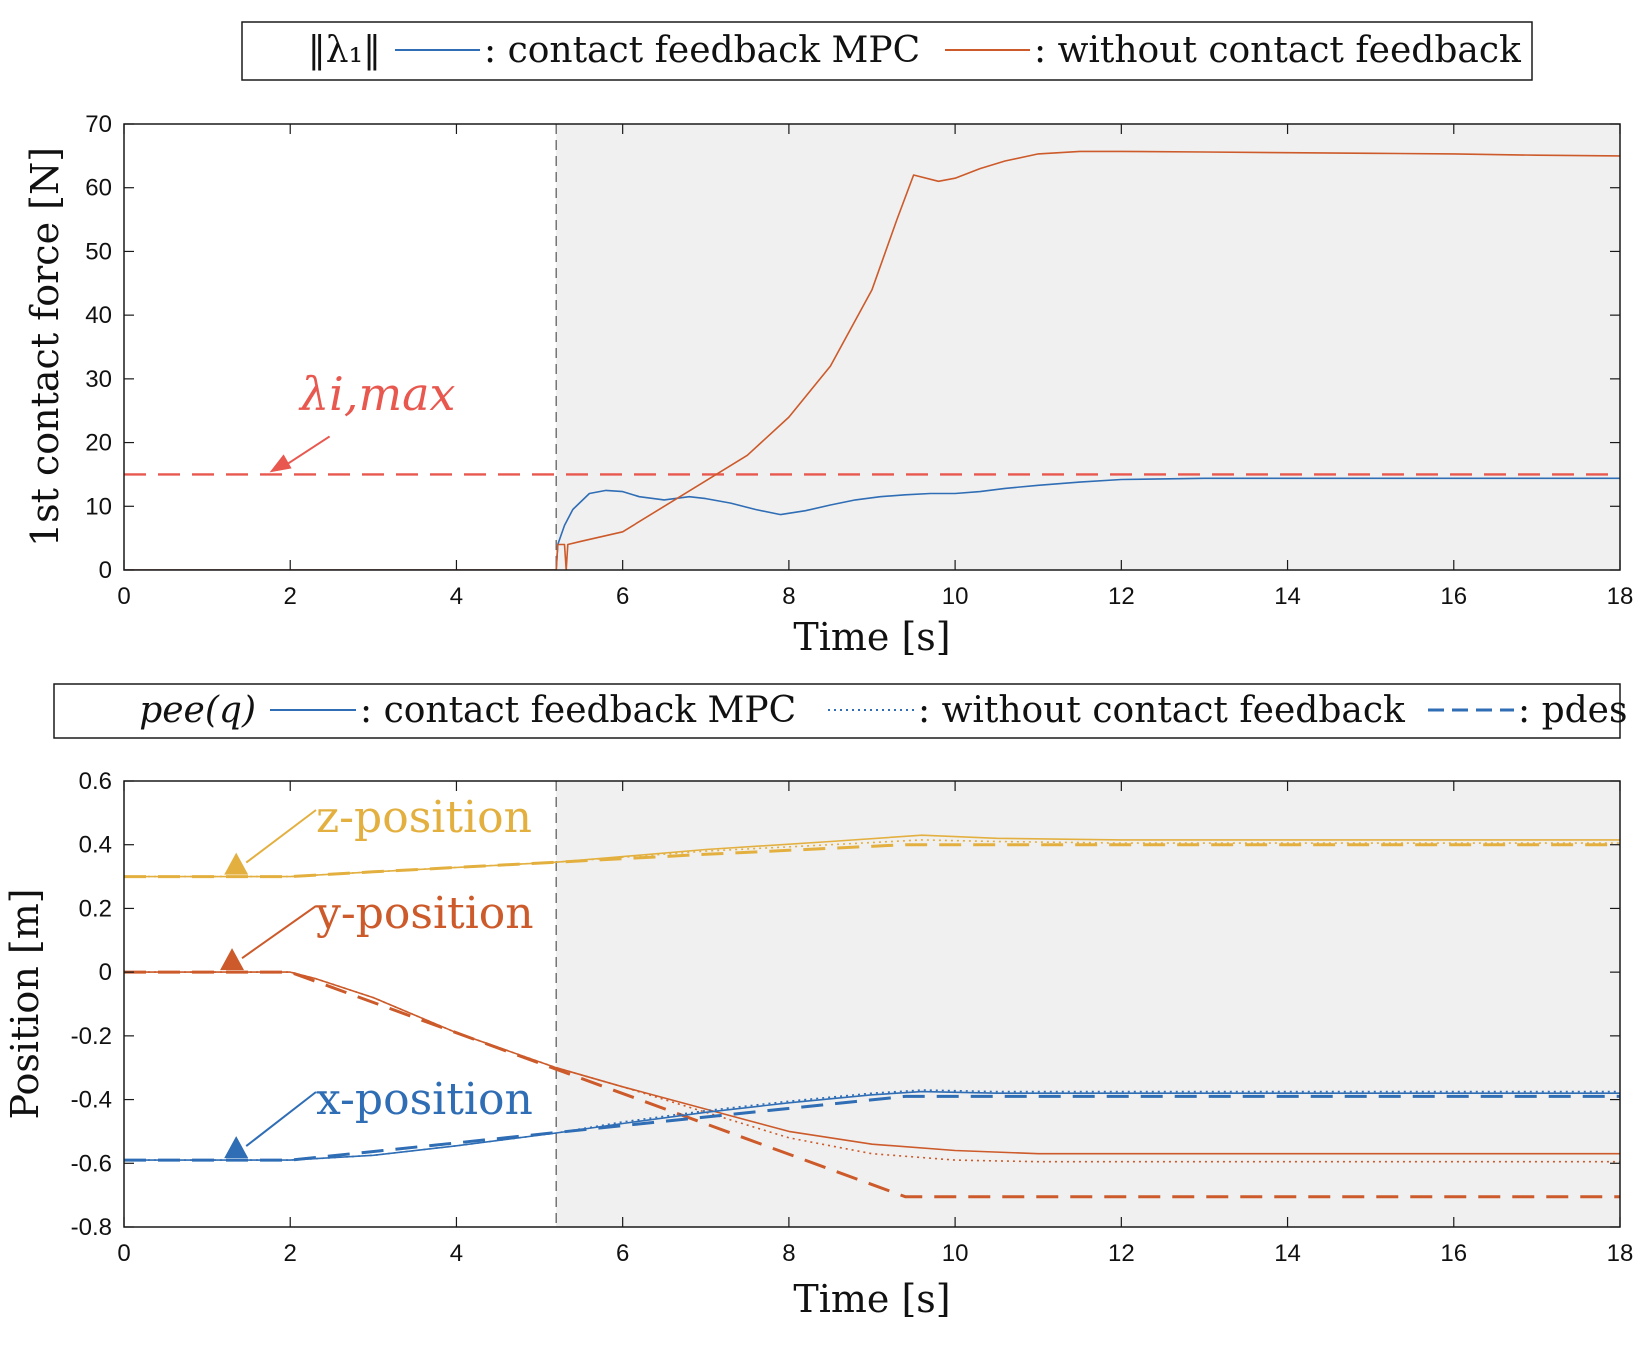 The image size is (1648, 1354). I want to click on force-xtick-label: 10, so click(955, 596).